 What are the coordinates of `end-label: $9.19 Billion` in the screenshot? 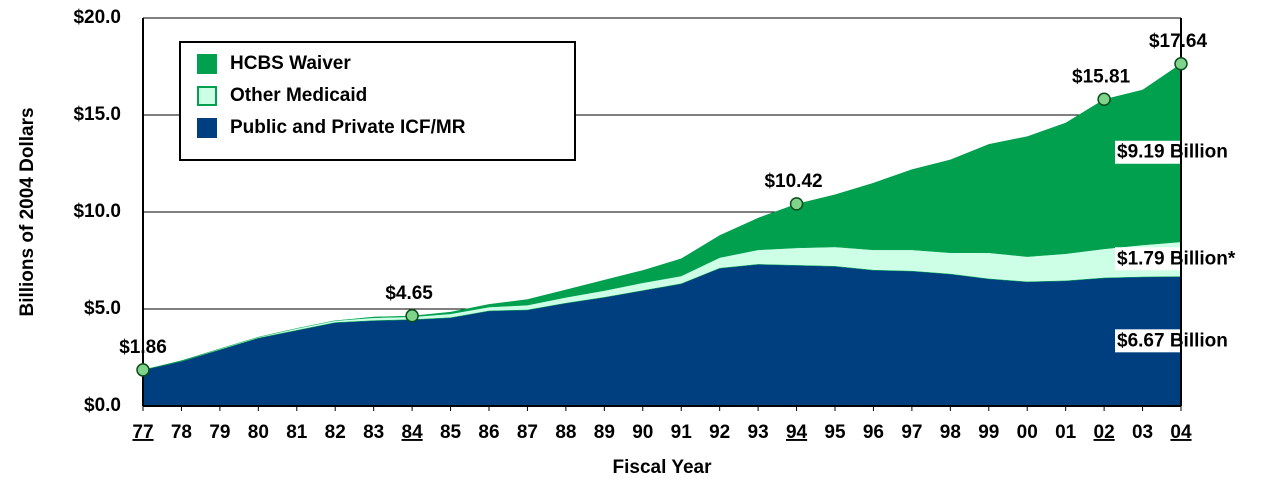 It's located at (1172, 152).